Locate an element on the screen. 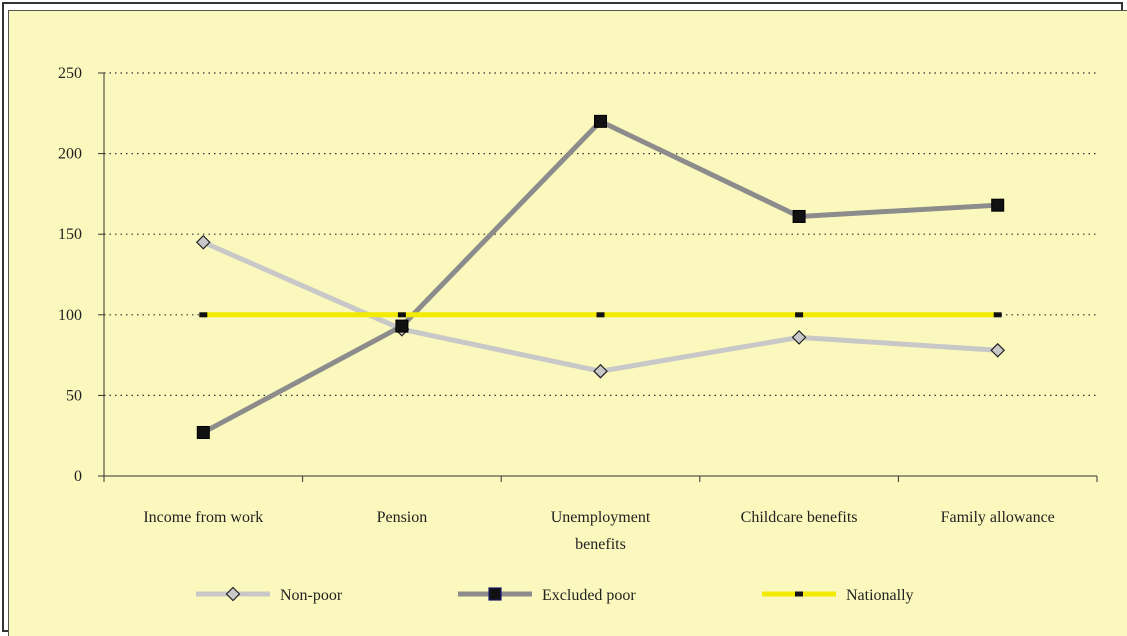 Image resolution: width=1127 pixels, height=636 pixels. series-line is located at coordinates (600, 306).